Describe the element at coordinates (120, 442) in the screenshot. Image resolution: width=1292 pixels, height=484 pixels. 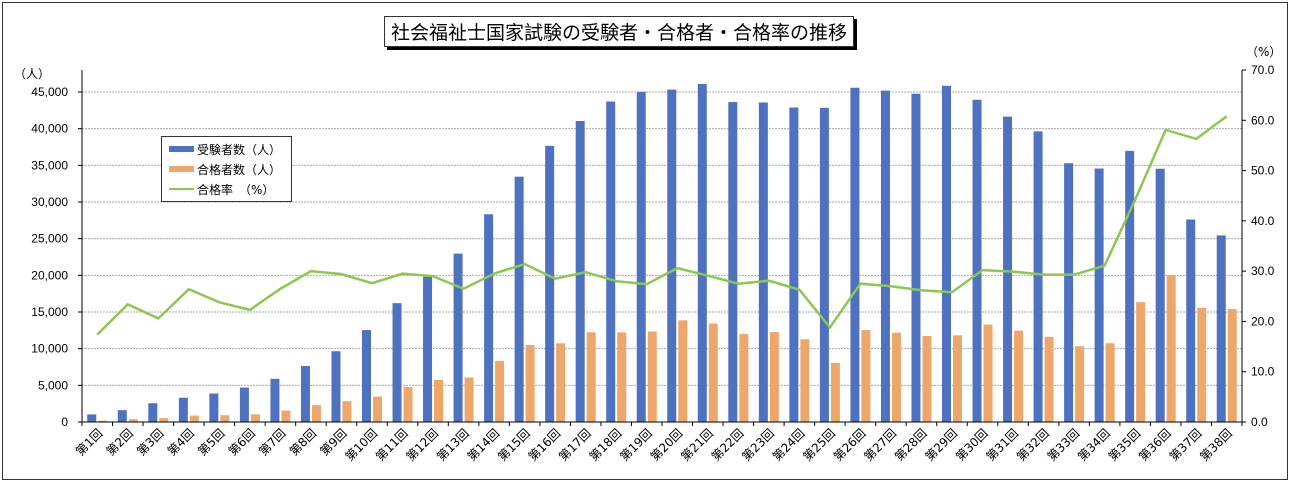
I see `x-tick-label: 第2回` at that location.